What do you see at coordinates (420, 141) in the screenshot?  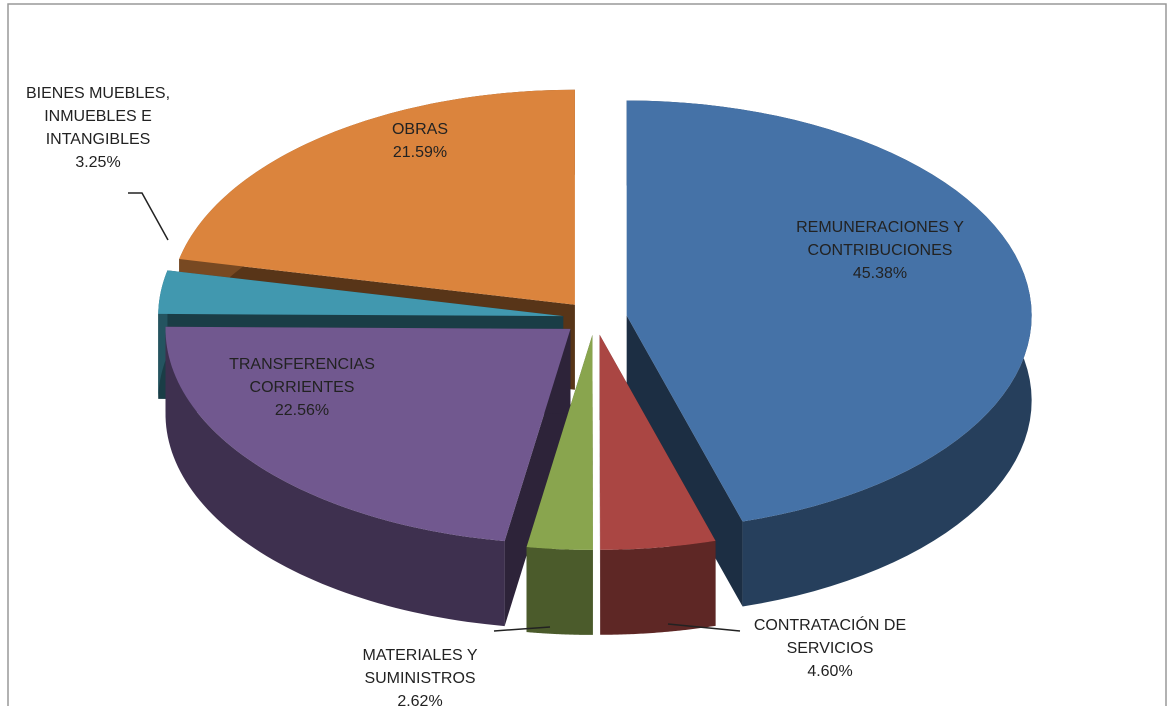 I see `data-label: OBRAS 21.59%` at bounding box center [420, 141].